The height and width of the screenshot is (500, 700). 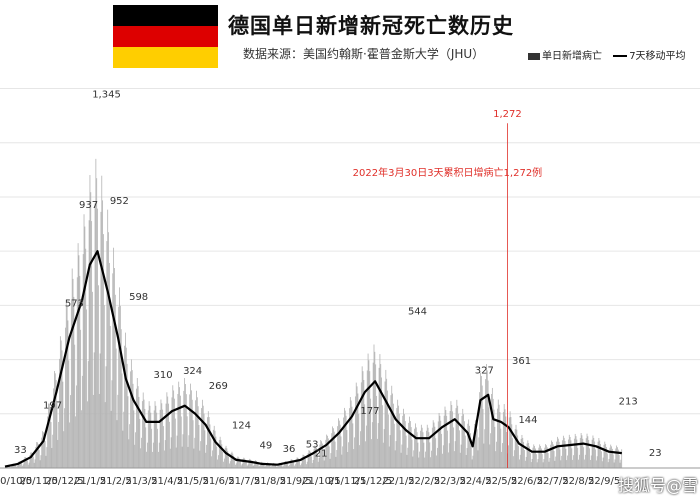 I want to click on x-tick-label: 21/8/5, so click(x=270, y=481).